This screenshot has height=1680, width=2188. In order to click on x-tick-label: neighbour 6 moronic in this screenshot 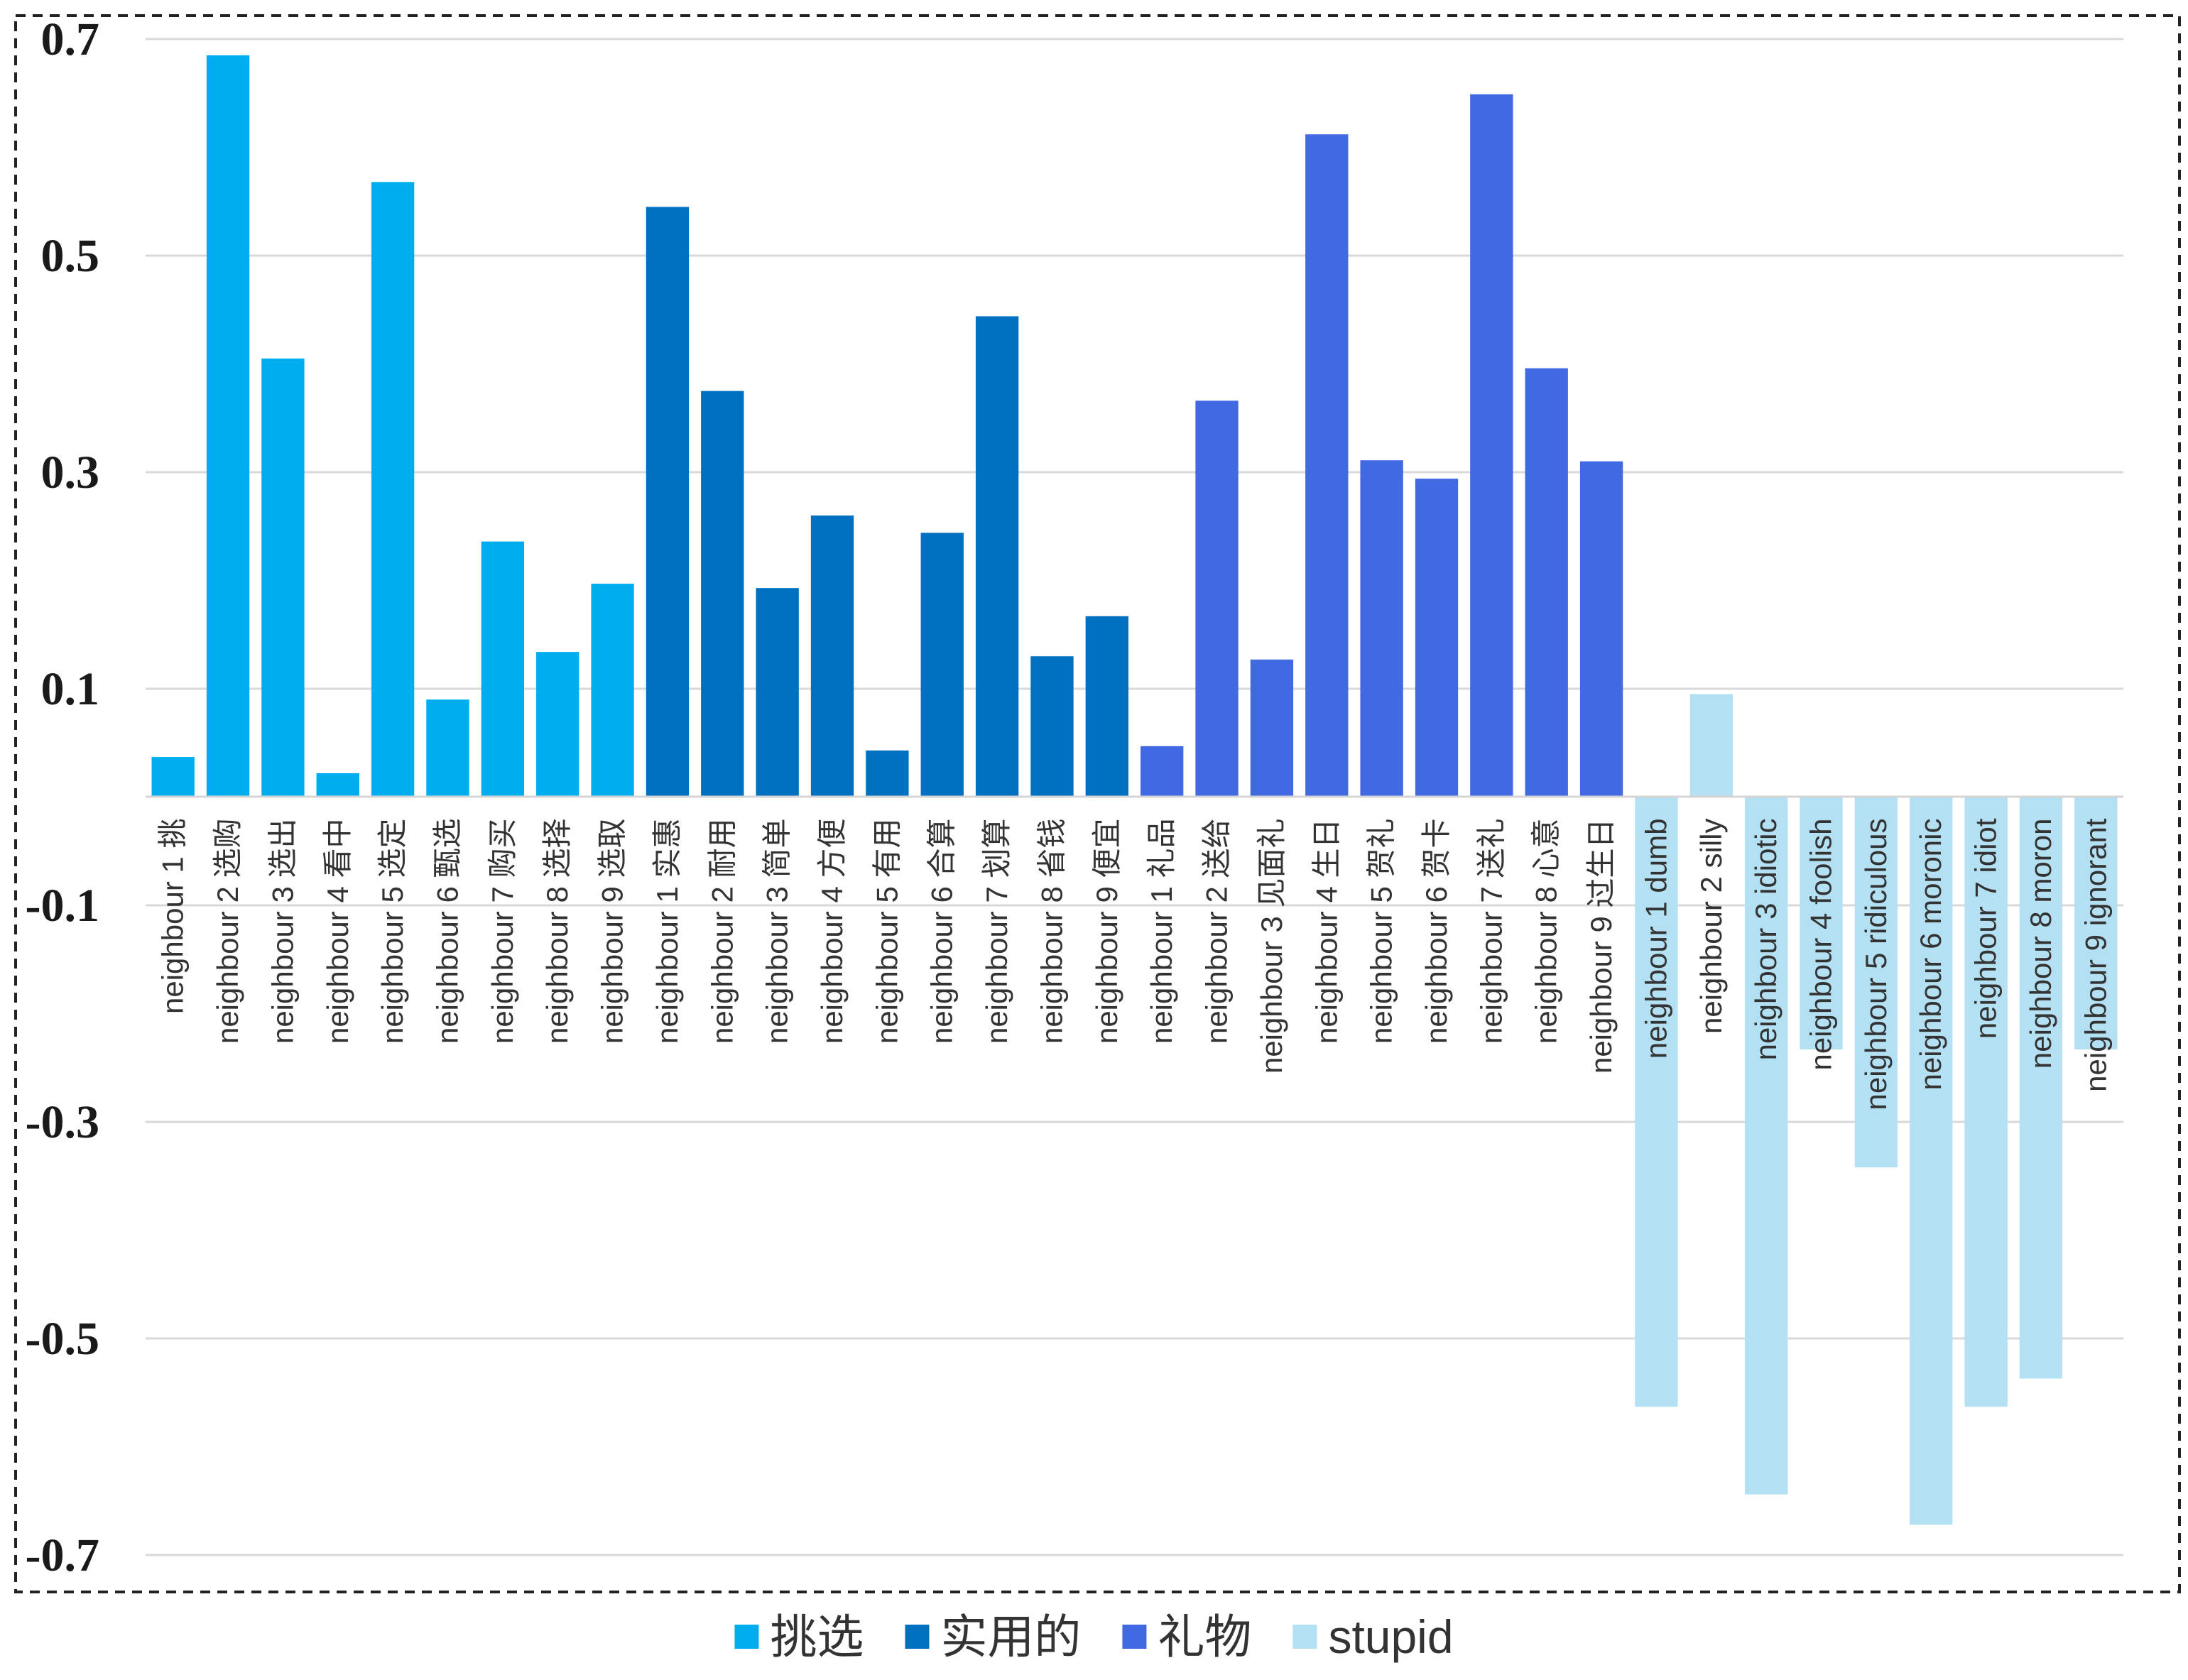, I will do `click(1930, 955)`.